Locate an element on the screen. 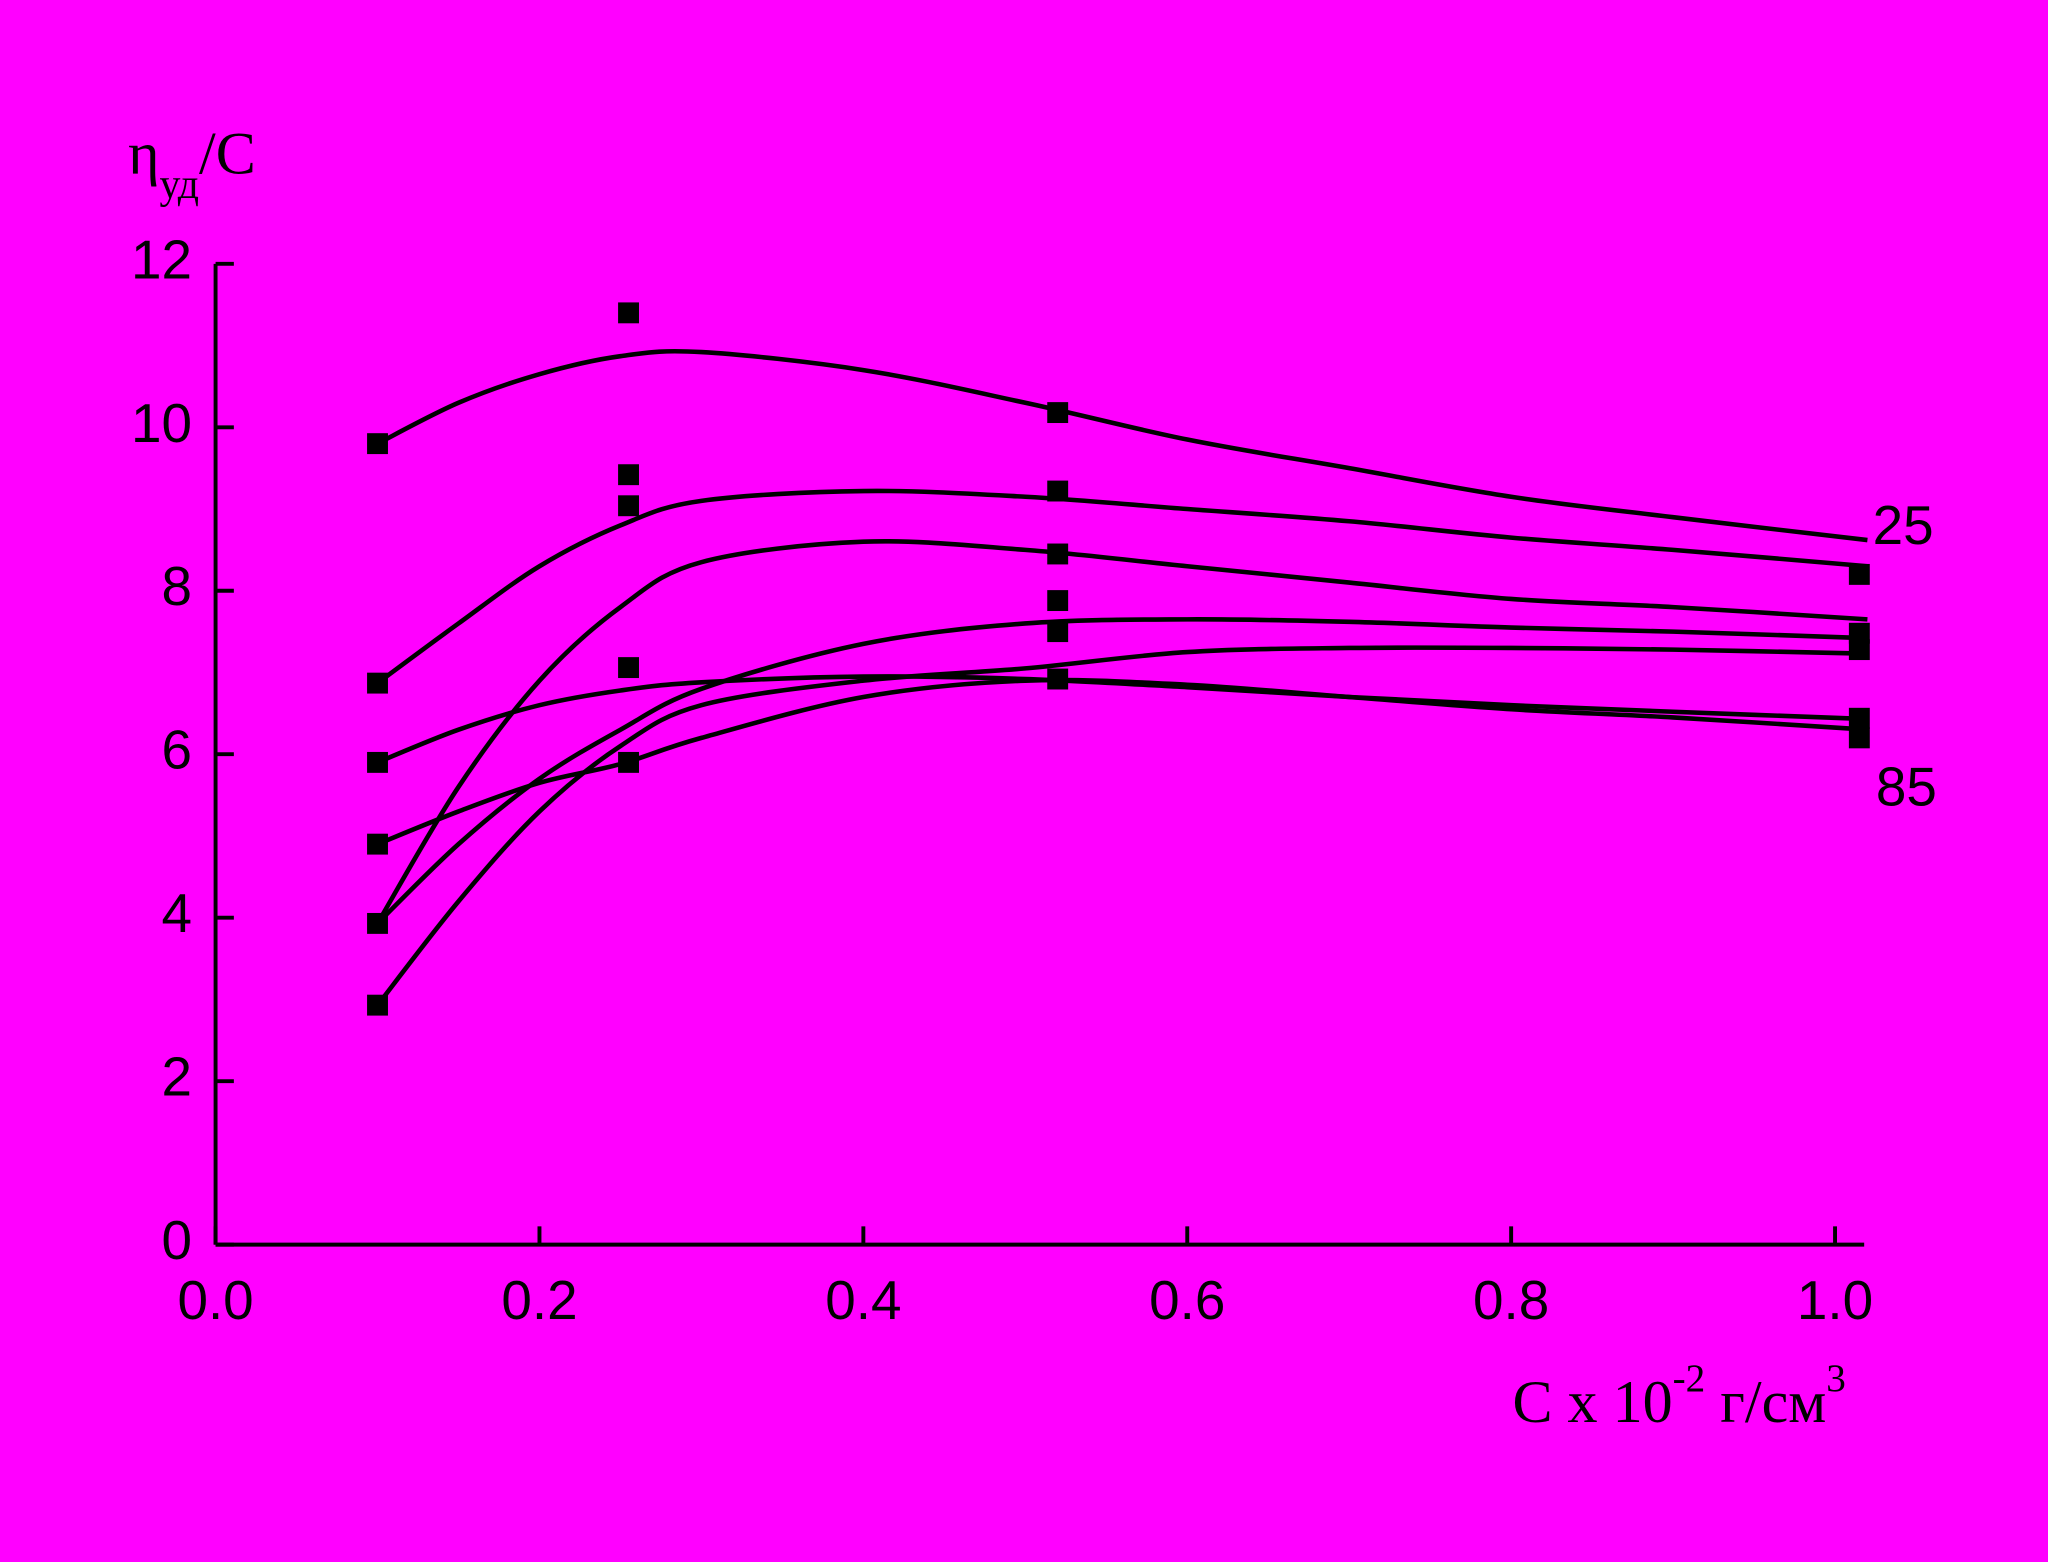 Image resolution: width=2048 pixels, height=1562 pixels. x-label-main: C x 10 is located at coordinates (1592, 1401).